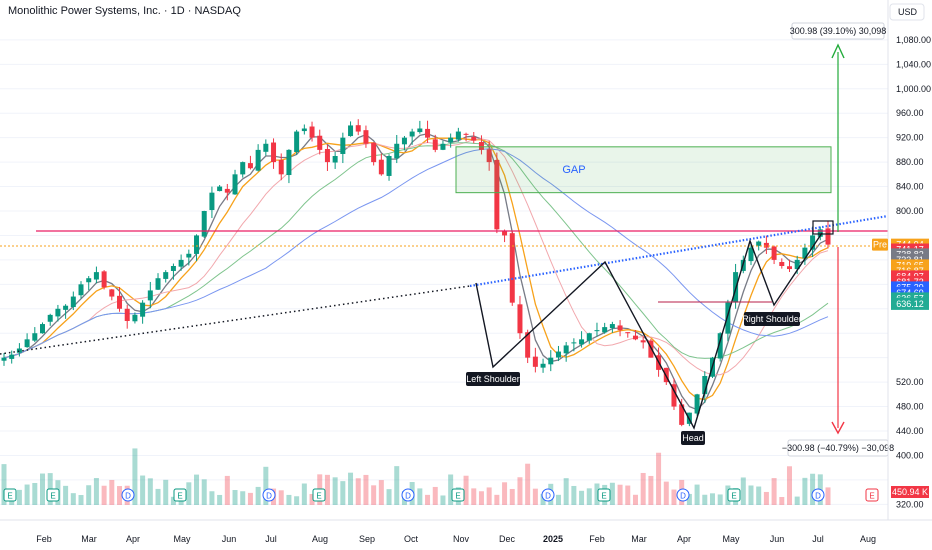 The width and height of the screenshot is (932, 550). Describe the element at coordinates (553, 539) in the screenshot. I see `time-tick-label: 2025` at that location.